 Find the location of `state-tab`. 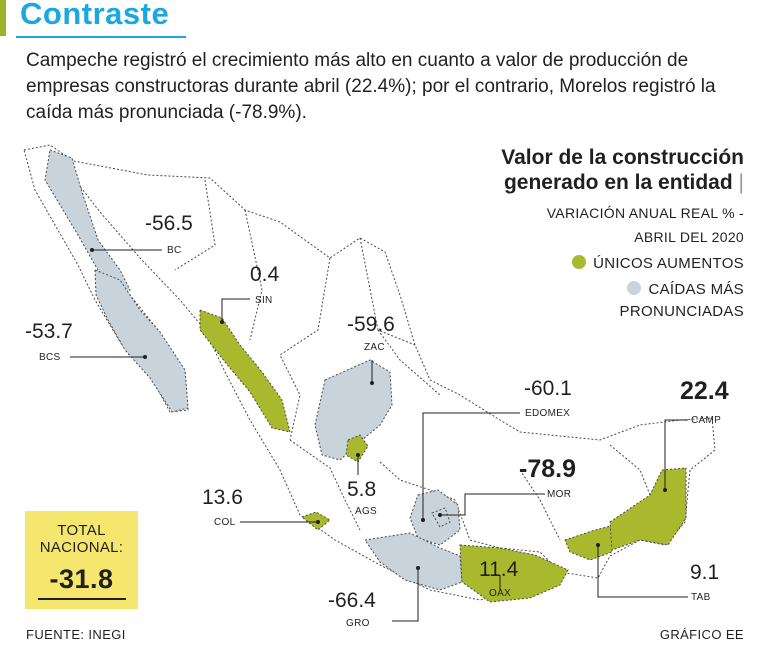

state-tab is located at coordinates (590, 542).